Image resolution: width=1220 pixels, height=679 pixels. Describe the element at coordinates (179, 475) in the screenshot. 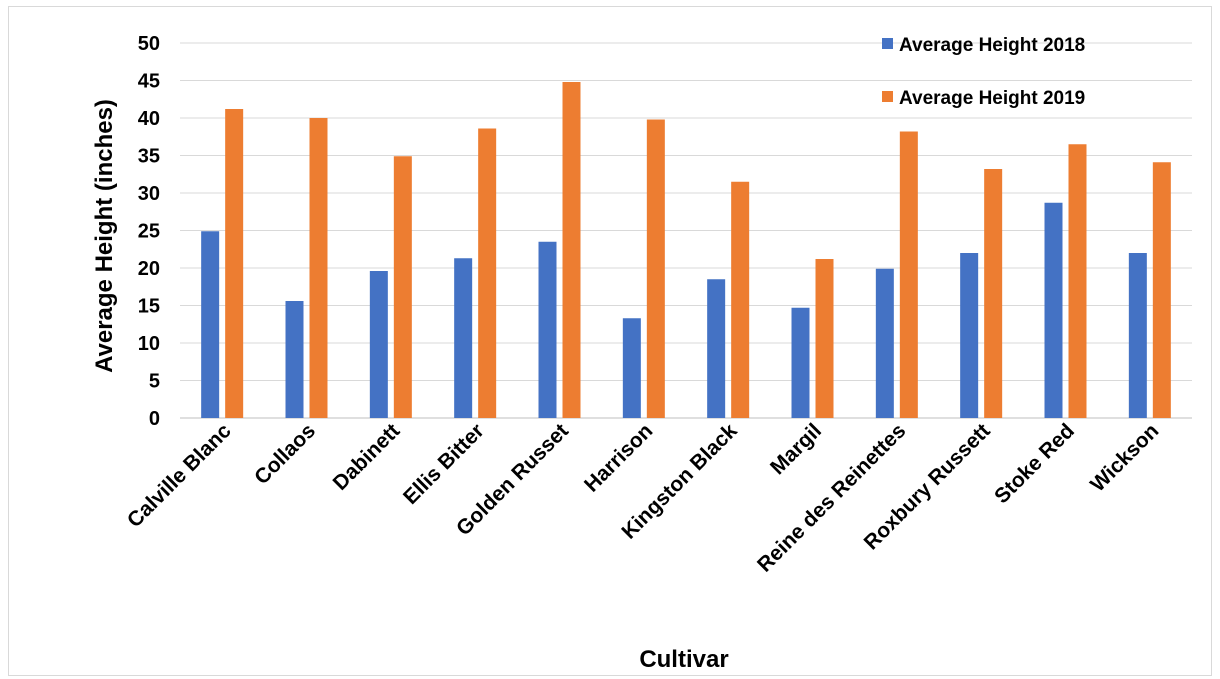

I see `x-tick-label: Calville Blanc` at that location.